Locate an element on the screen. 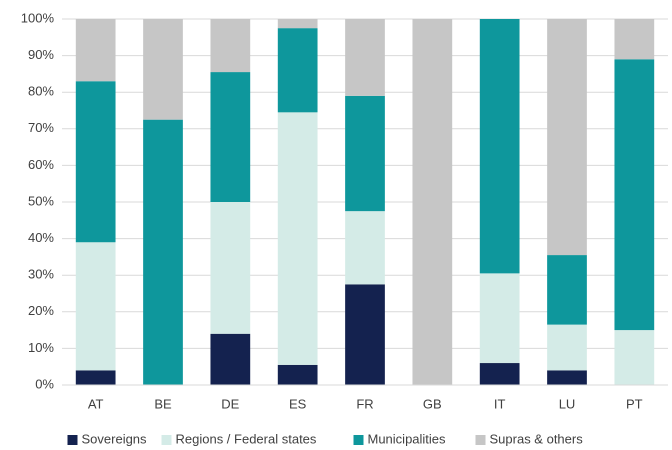 The height and width of the screenshot is (450, 672). legend-label: Supras & others is located at coordinates (537, 438).